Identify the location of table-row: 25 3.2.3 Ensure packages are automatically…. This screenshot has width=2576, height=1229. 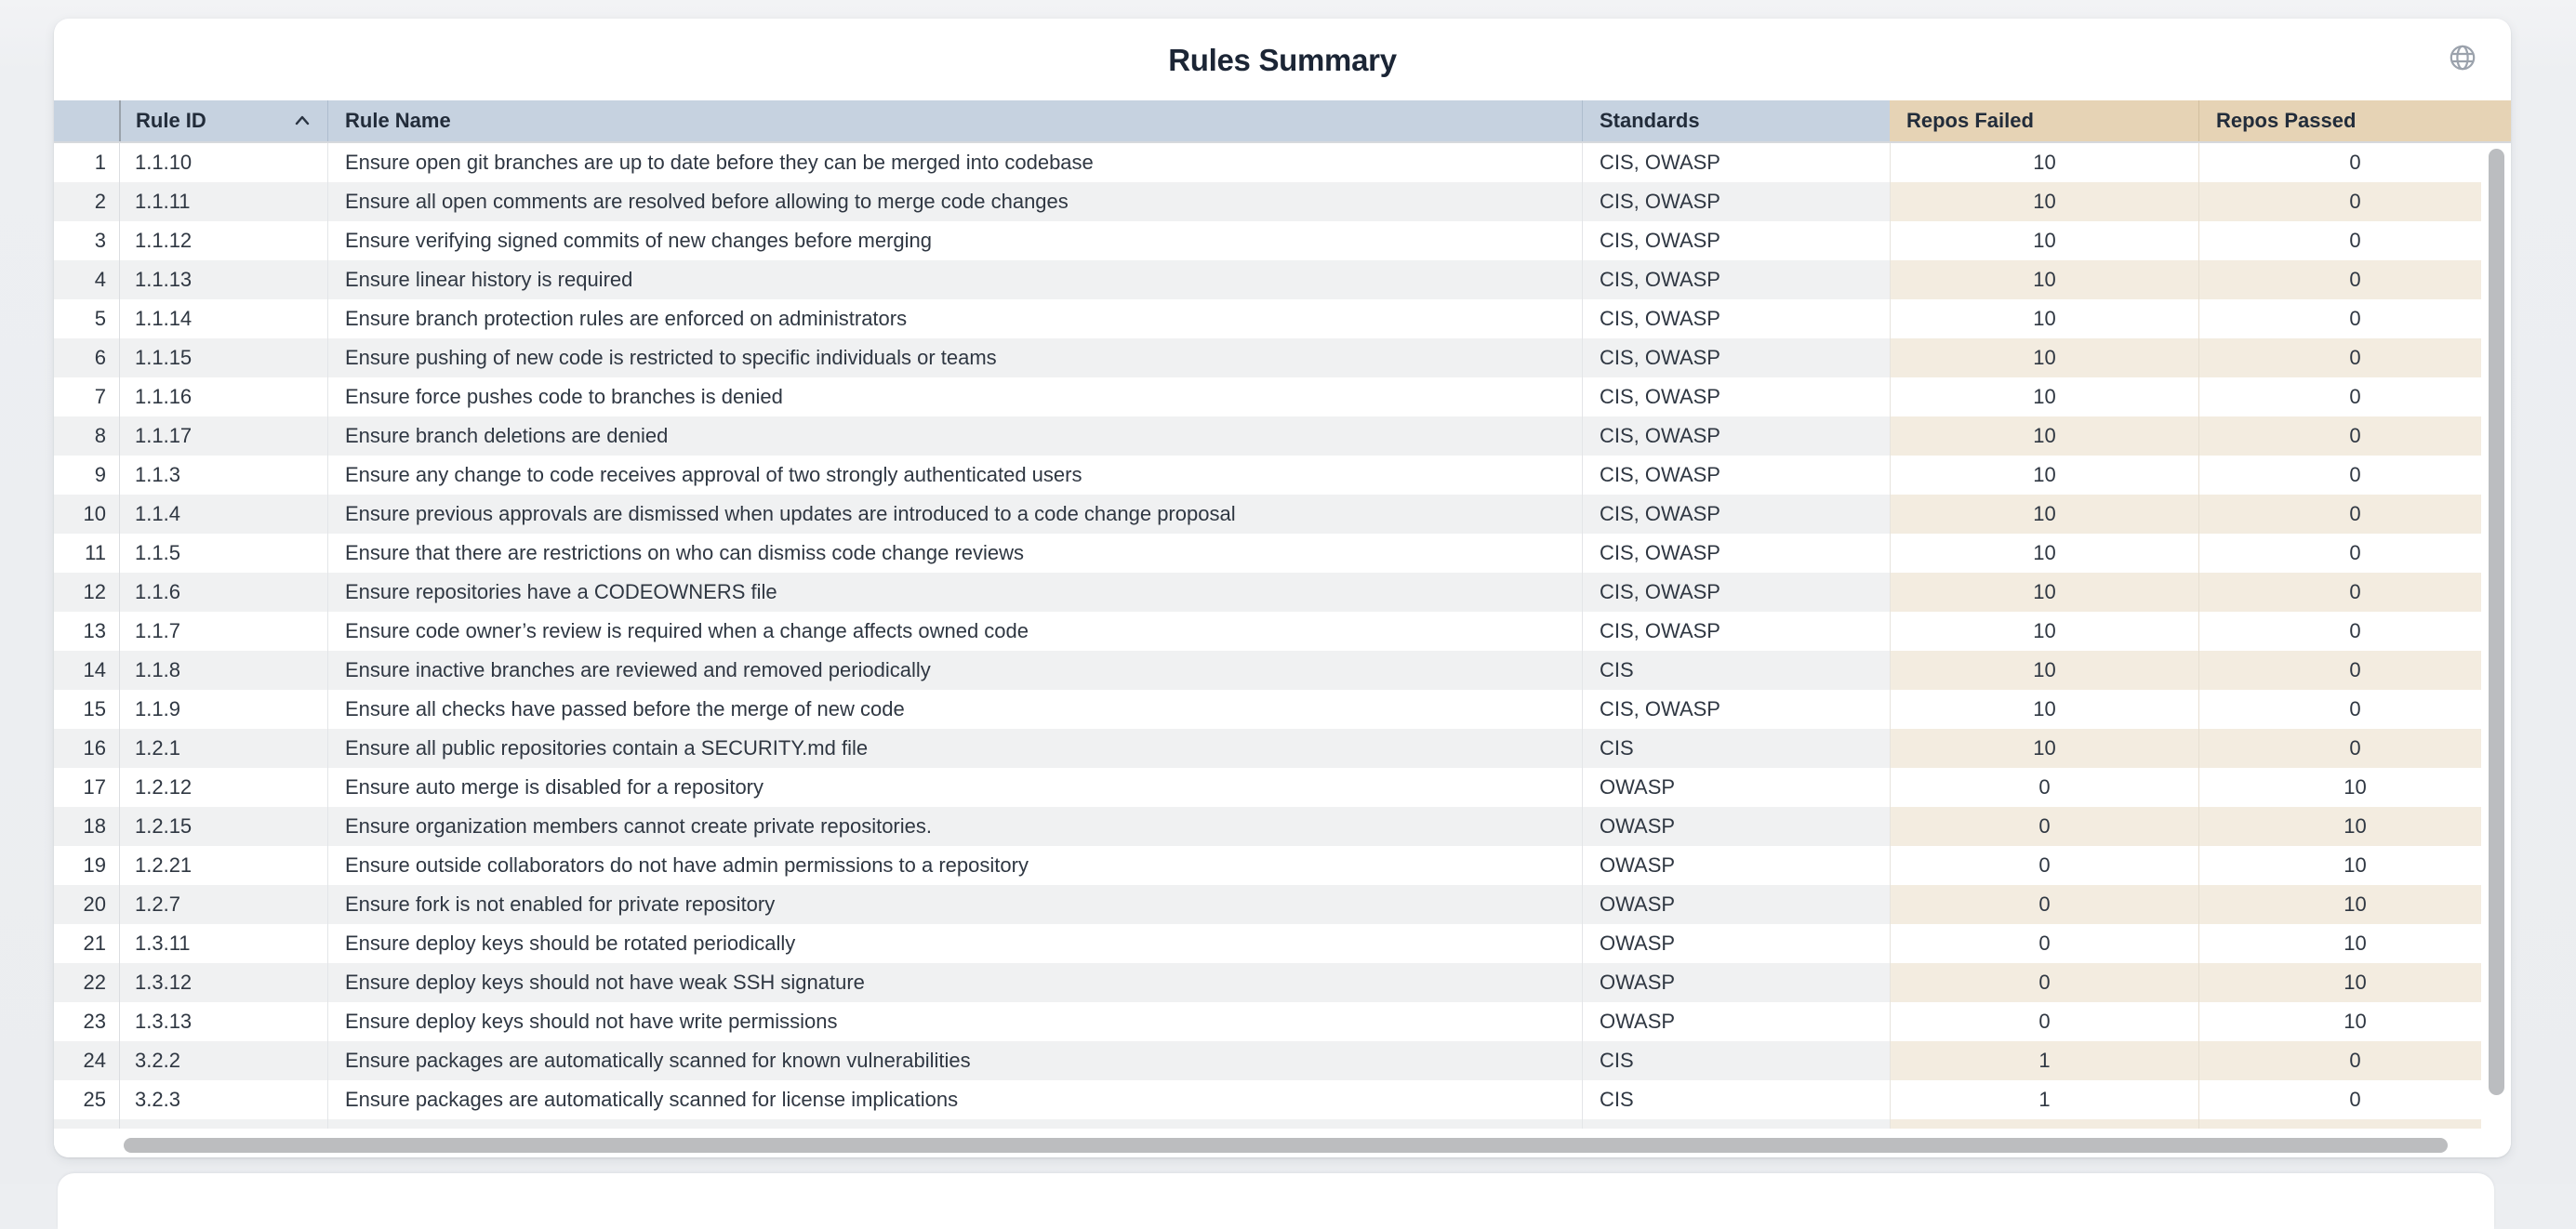
(1282, 1099).